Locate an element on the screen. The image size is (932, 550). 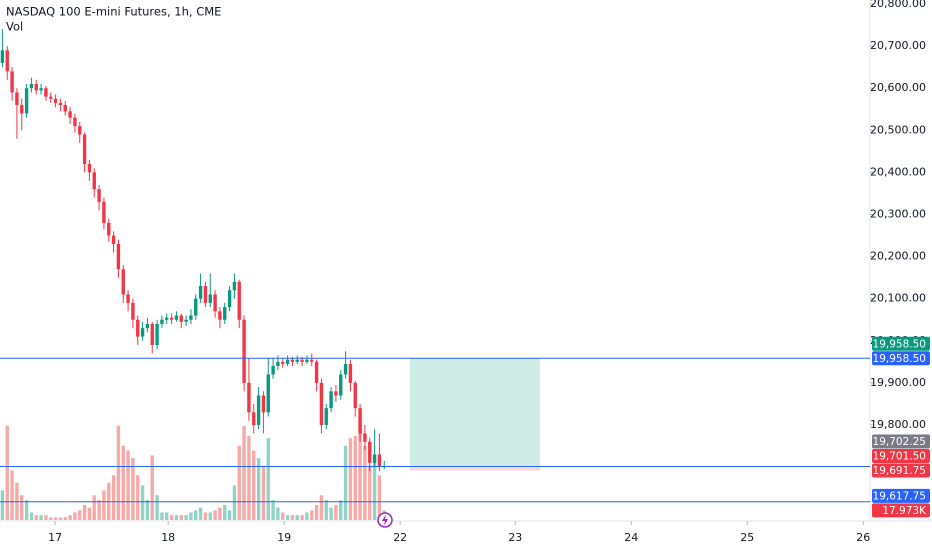
x-tick-label: 18 is located at coordinates (168, 537).